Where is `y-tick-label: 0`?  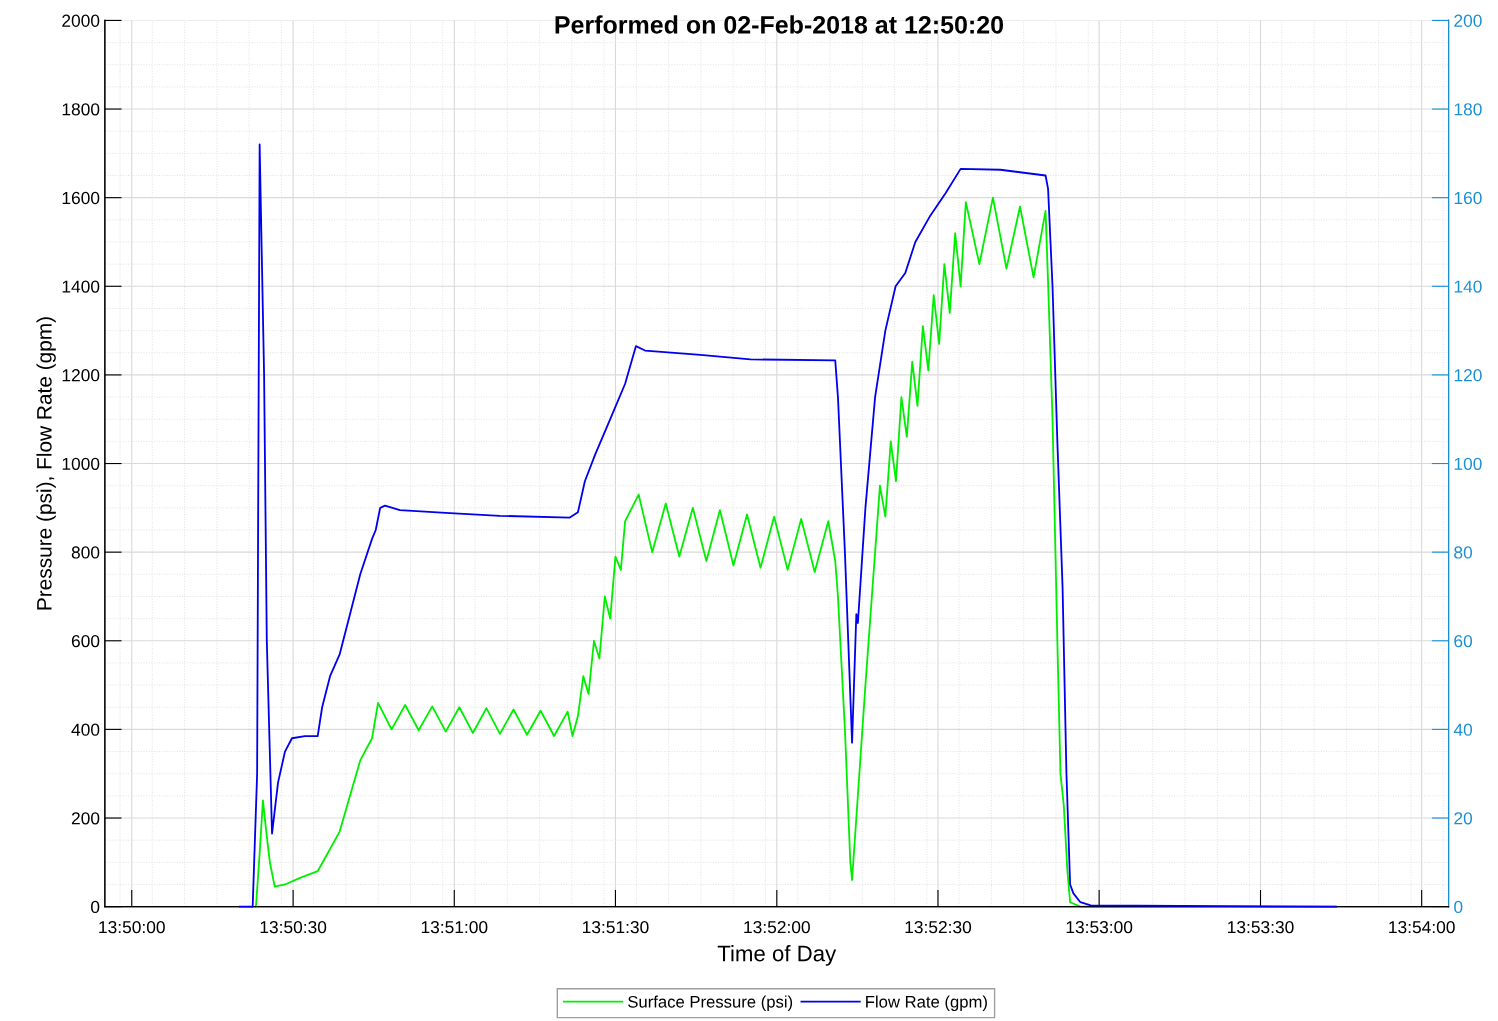
y-tick-label: 0 is located at coordinates (95, 907).